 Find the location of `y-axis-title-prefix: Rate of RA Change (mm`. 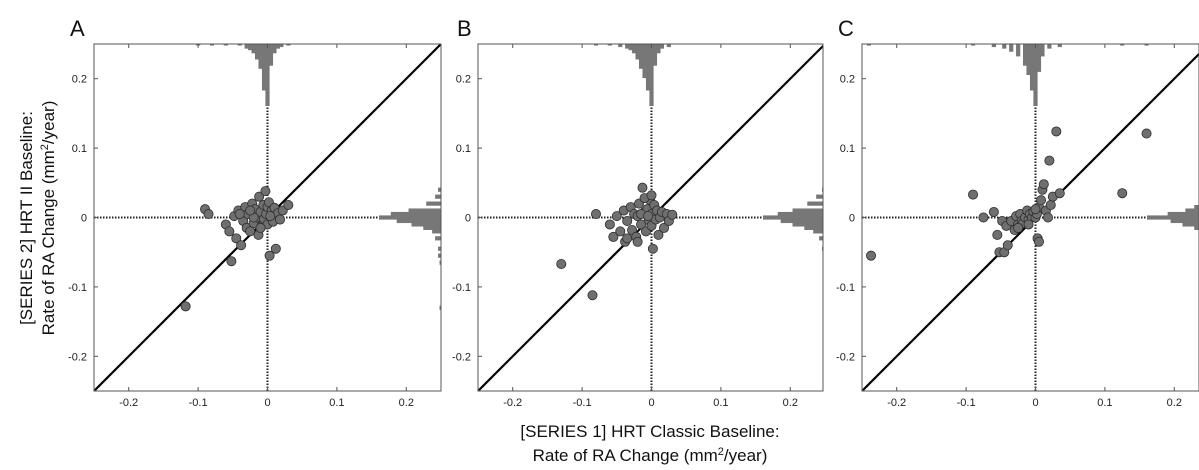

y-axis-title-prefix: Rate of RA Change (mm is located at coordinates (48, 242).